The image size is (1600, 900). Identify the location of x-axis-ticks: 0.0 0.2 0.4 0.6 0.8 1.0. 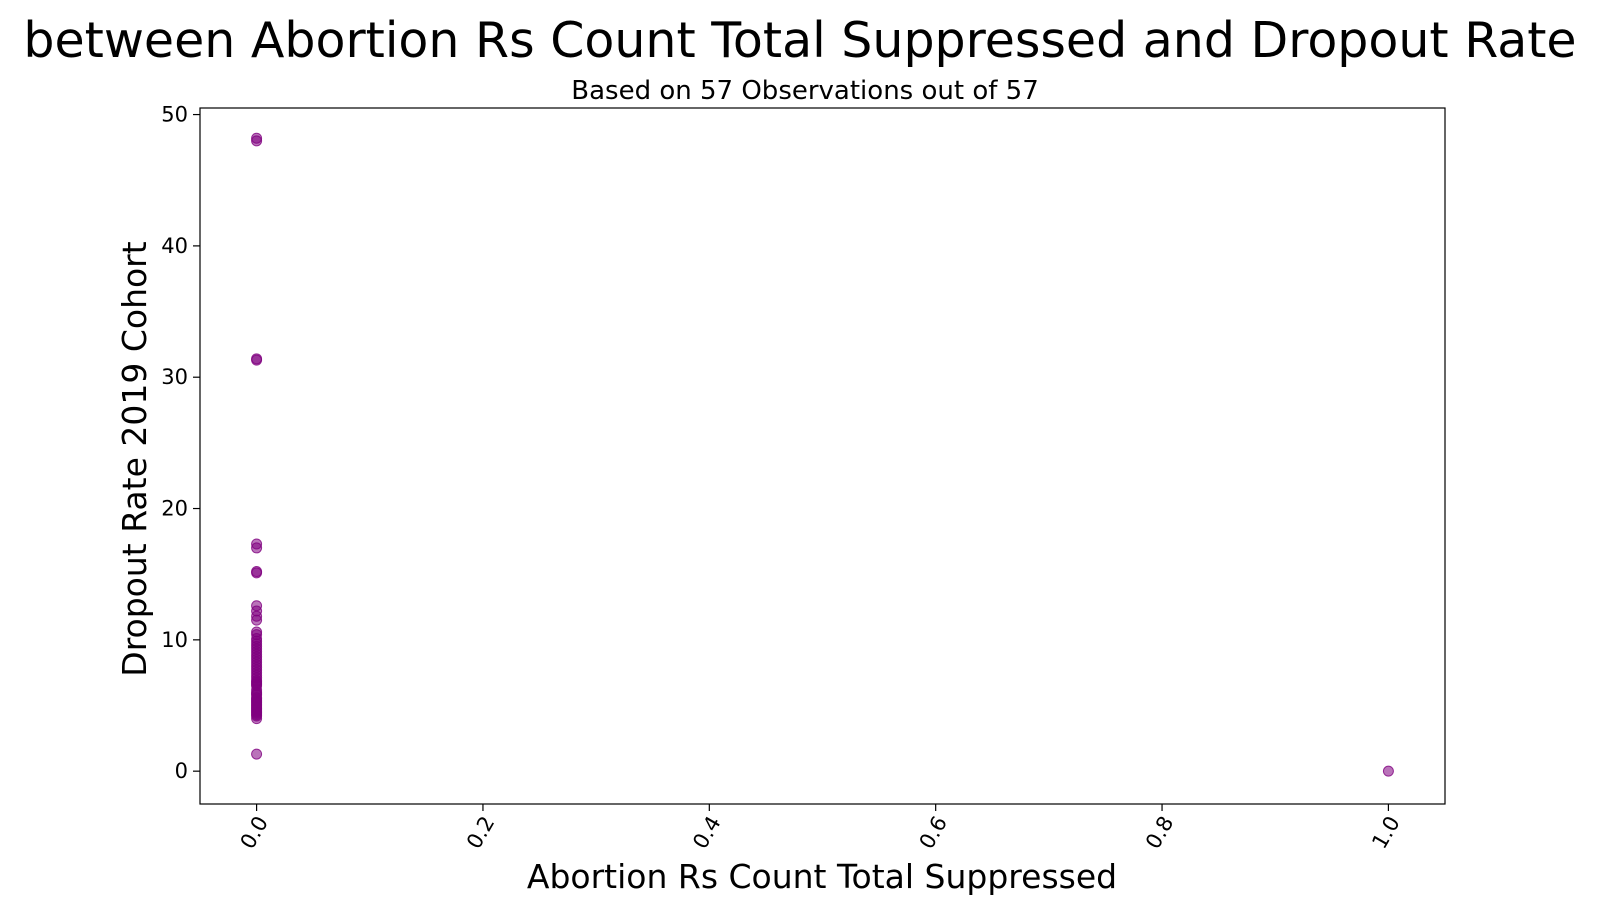
(820, 828).